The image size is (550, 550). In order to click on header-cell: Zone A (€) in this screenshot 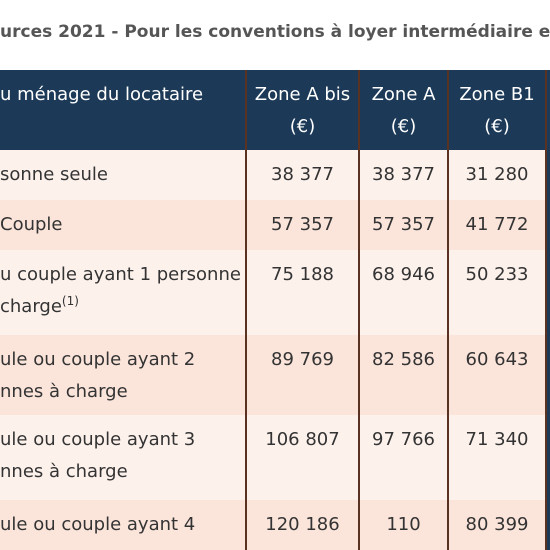, I will do `click(402, 110)`.